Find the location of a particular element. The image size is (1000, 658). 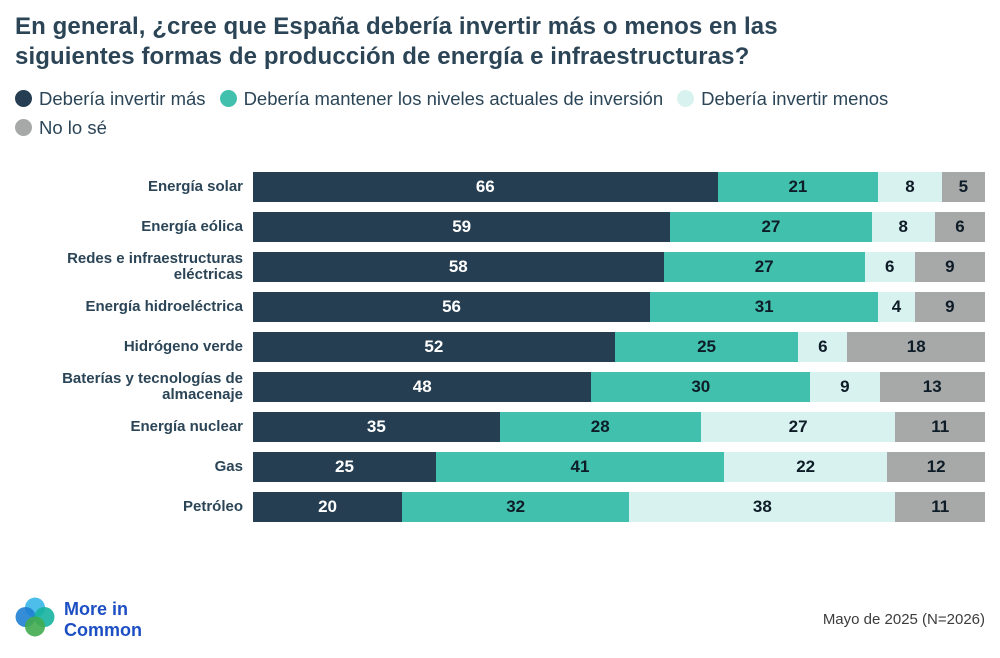

category-label: Energía solar is located at coordinates (195, 186).